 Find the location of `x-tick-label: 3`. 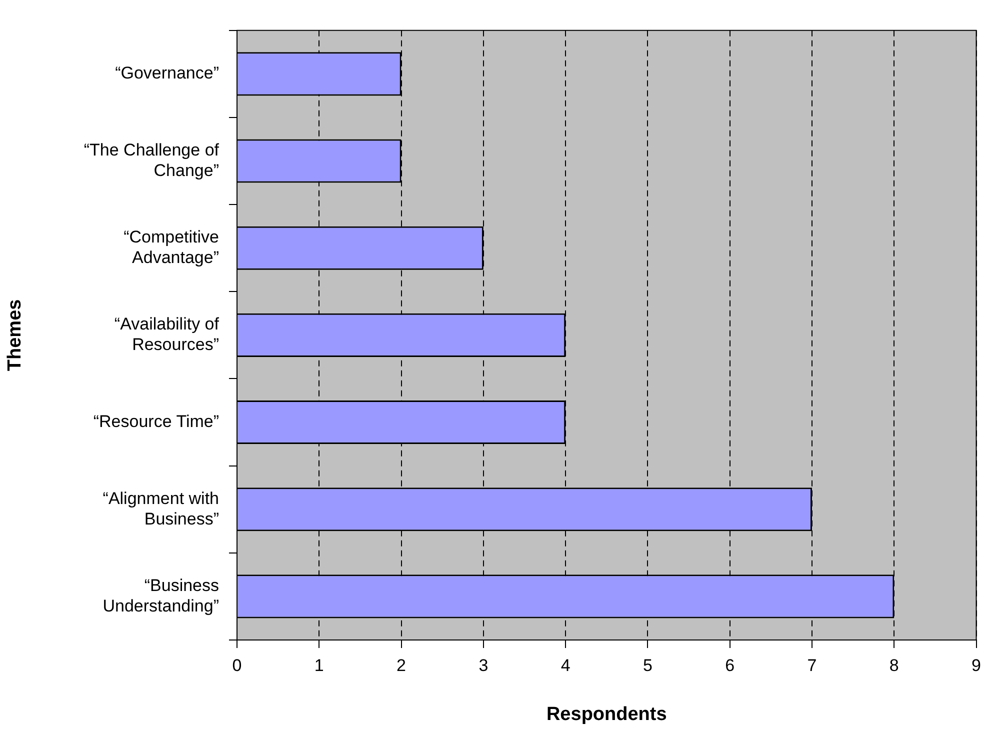

x-tick-label: 3 is located at coordinates (483, 665).